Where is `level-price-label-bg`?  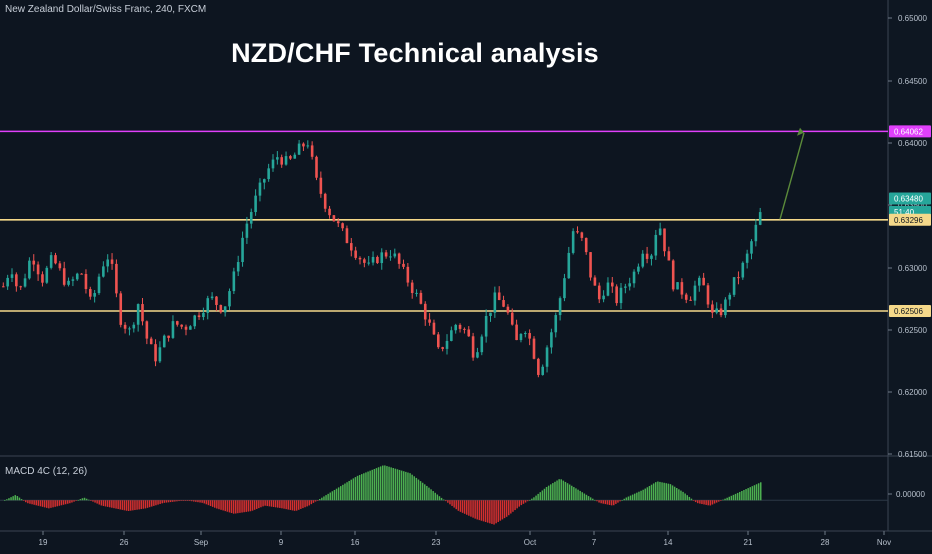
level-price-label-bg is located at coordinates (910, 219).